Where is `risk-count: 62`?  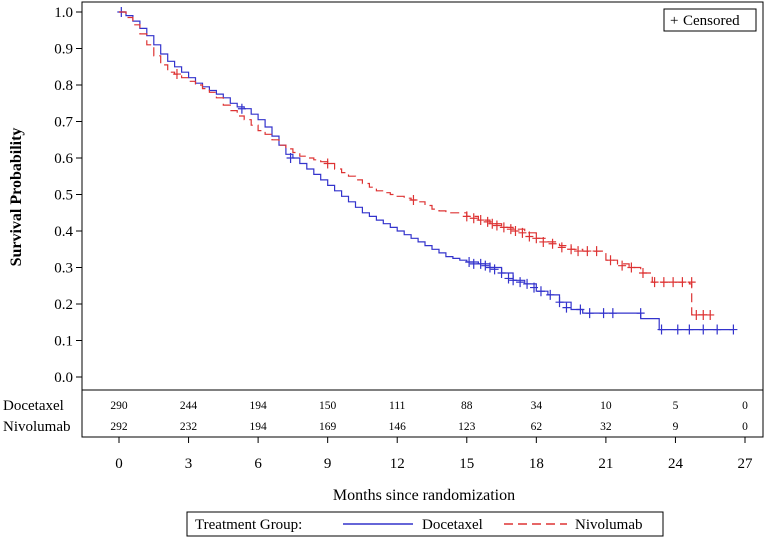
risk-count: 62 is located at coordinates (537, 427).